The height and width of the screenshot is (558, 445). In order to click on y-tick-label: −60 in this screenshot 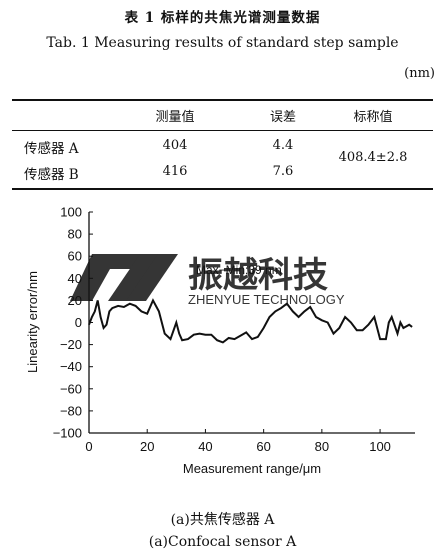, I will do `click(71, 388)`.